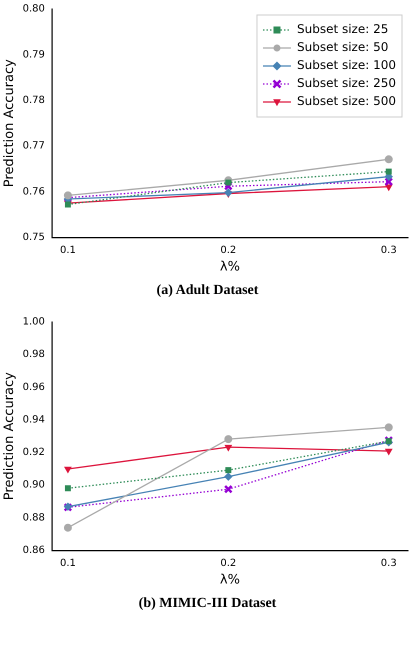 This screenshot has height=663, width=415. Describe the element at coordinates (342, 47) in the screenshot. I see `legend-label: Subset size: 50` at that location.